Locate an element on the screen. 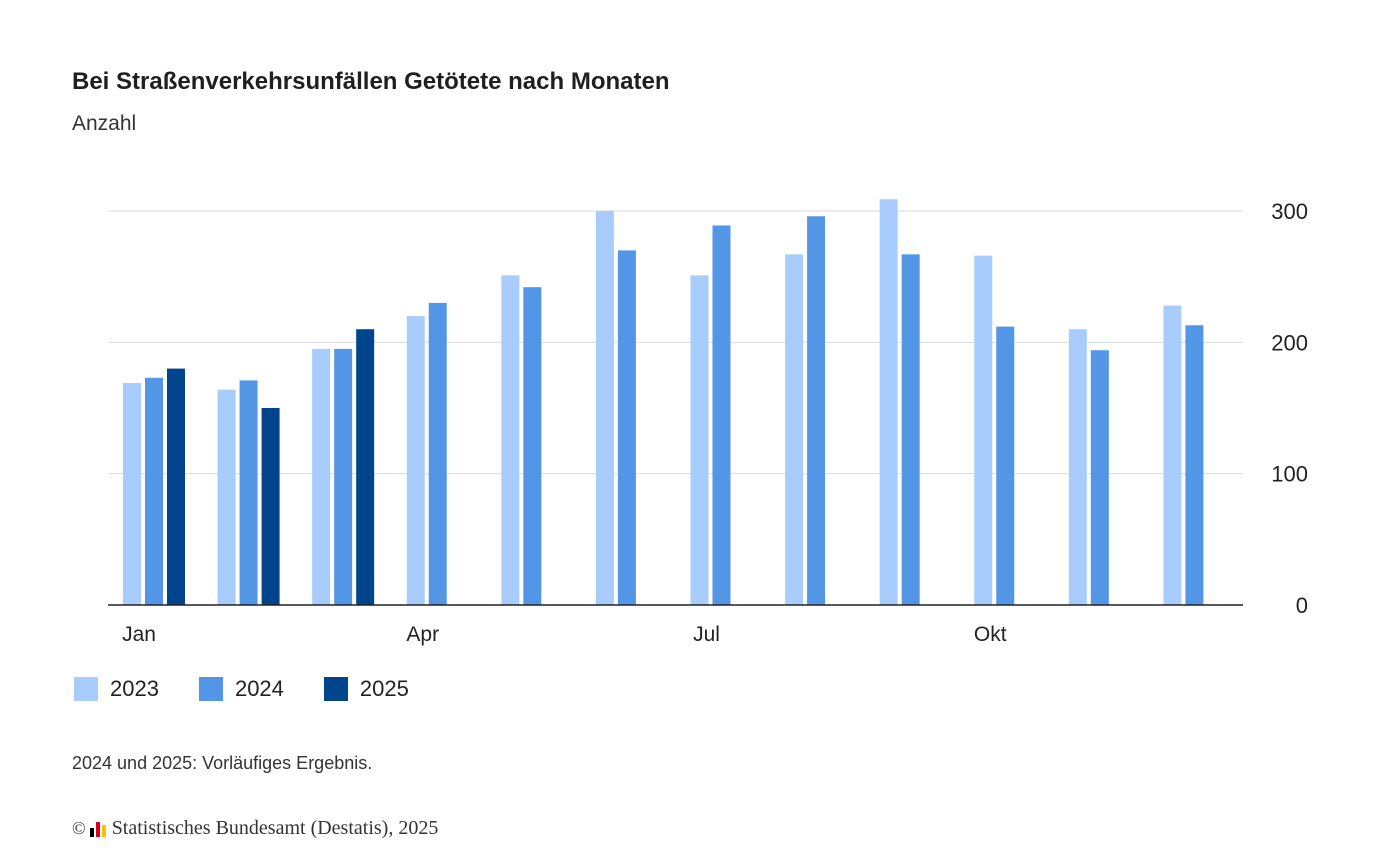 This screenshot has width=1382, height=866. bar-2023-Jan is located at coordinates (132, 494).